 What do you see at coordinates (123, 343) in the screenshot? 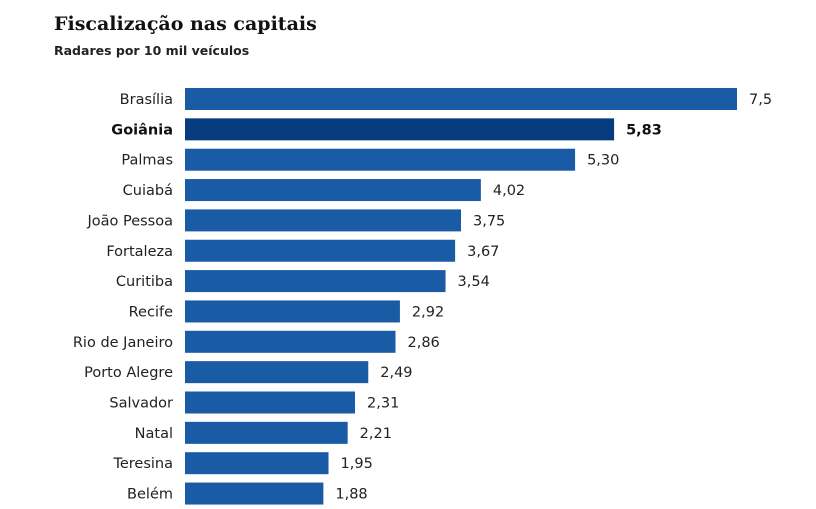
I see `category-label: Rio de Janeiro` at bounding box center [123, 343].